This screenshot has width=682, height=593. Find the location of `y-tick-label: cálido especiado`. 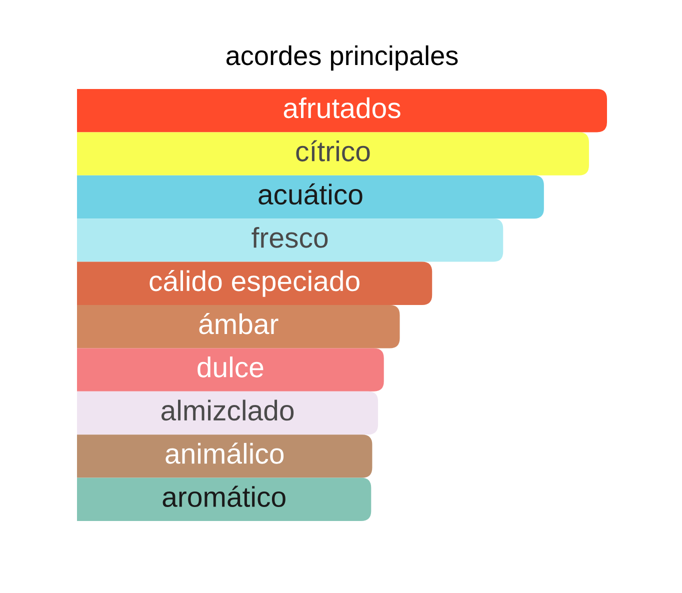

y-tick-label: cálido especiado is located at coordinates (255, 283).